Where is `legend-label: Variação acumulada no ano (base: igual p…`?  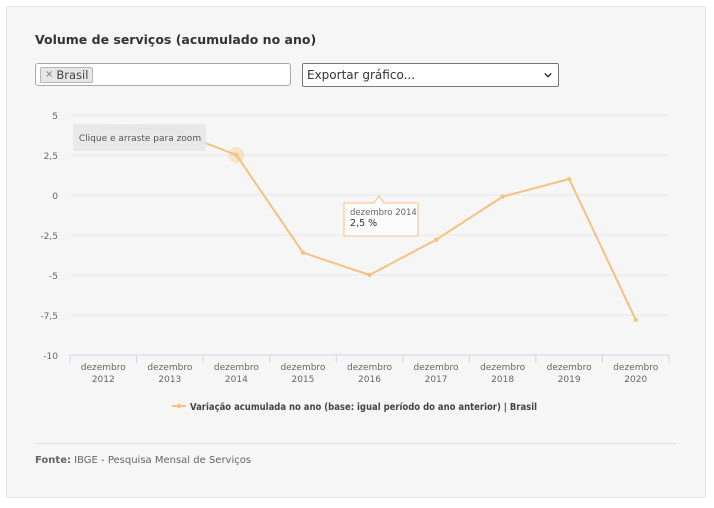
legend-label: Variação acumulada no ano (base: igual p… is located at coordinates (363, 407).